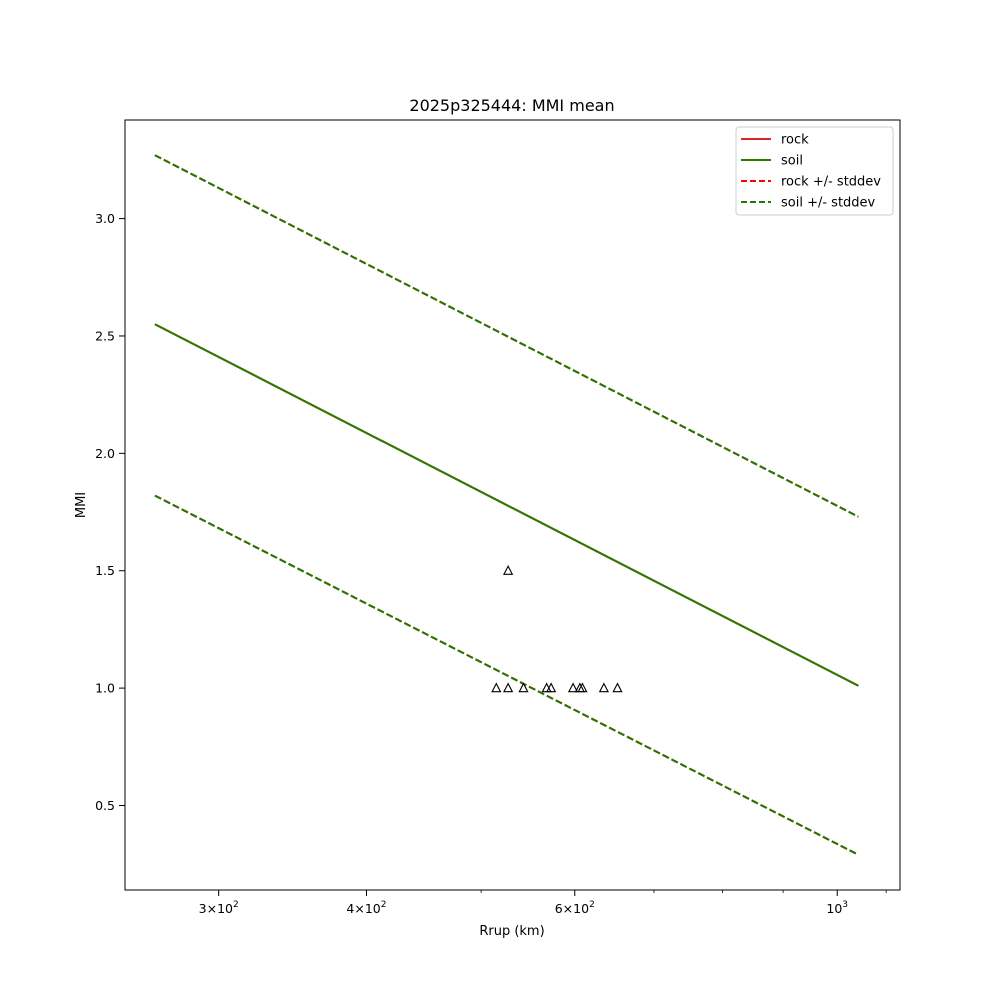 The height and width of the screenshot is (1000, 1000). I want to click on y-tick-label: 3.0, so click(105, 218).